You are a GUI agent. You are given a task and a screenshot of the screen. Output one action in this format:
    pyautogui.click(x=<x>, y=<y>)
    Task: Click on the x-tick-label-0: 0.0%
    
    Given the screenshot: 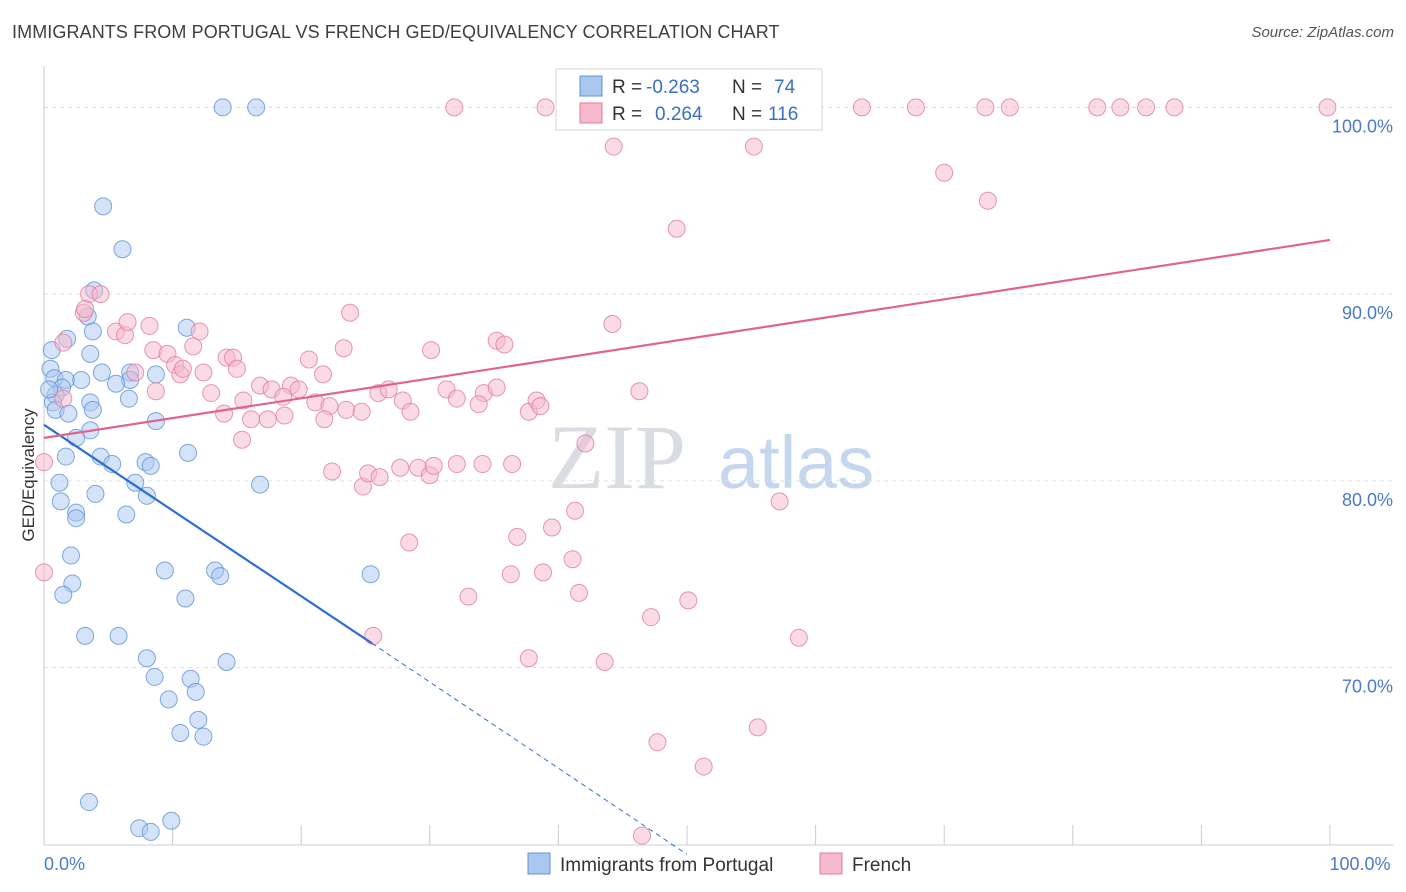 What is the action you would take?
    pyautogui.click(x=64, y=864)
    